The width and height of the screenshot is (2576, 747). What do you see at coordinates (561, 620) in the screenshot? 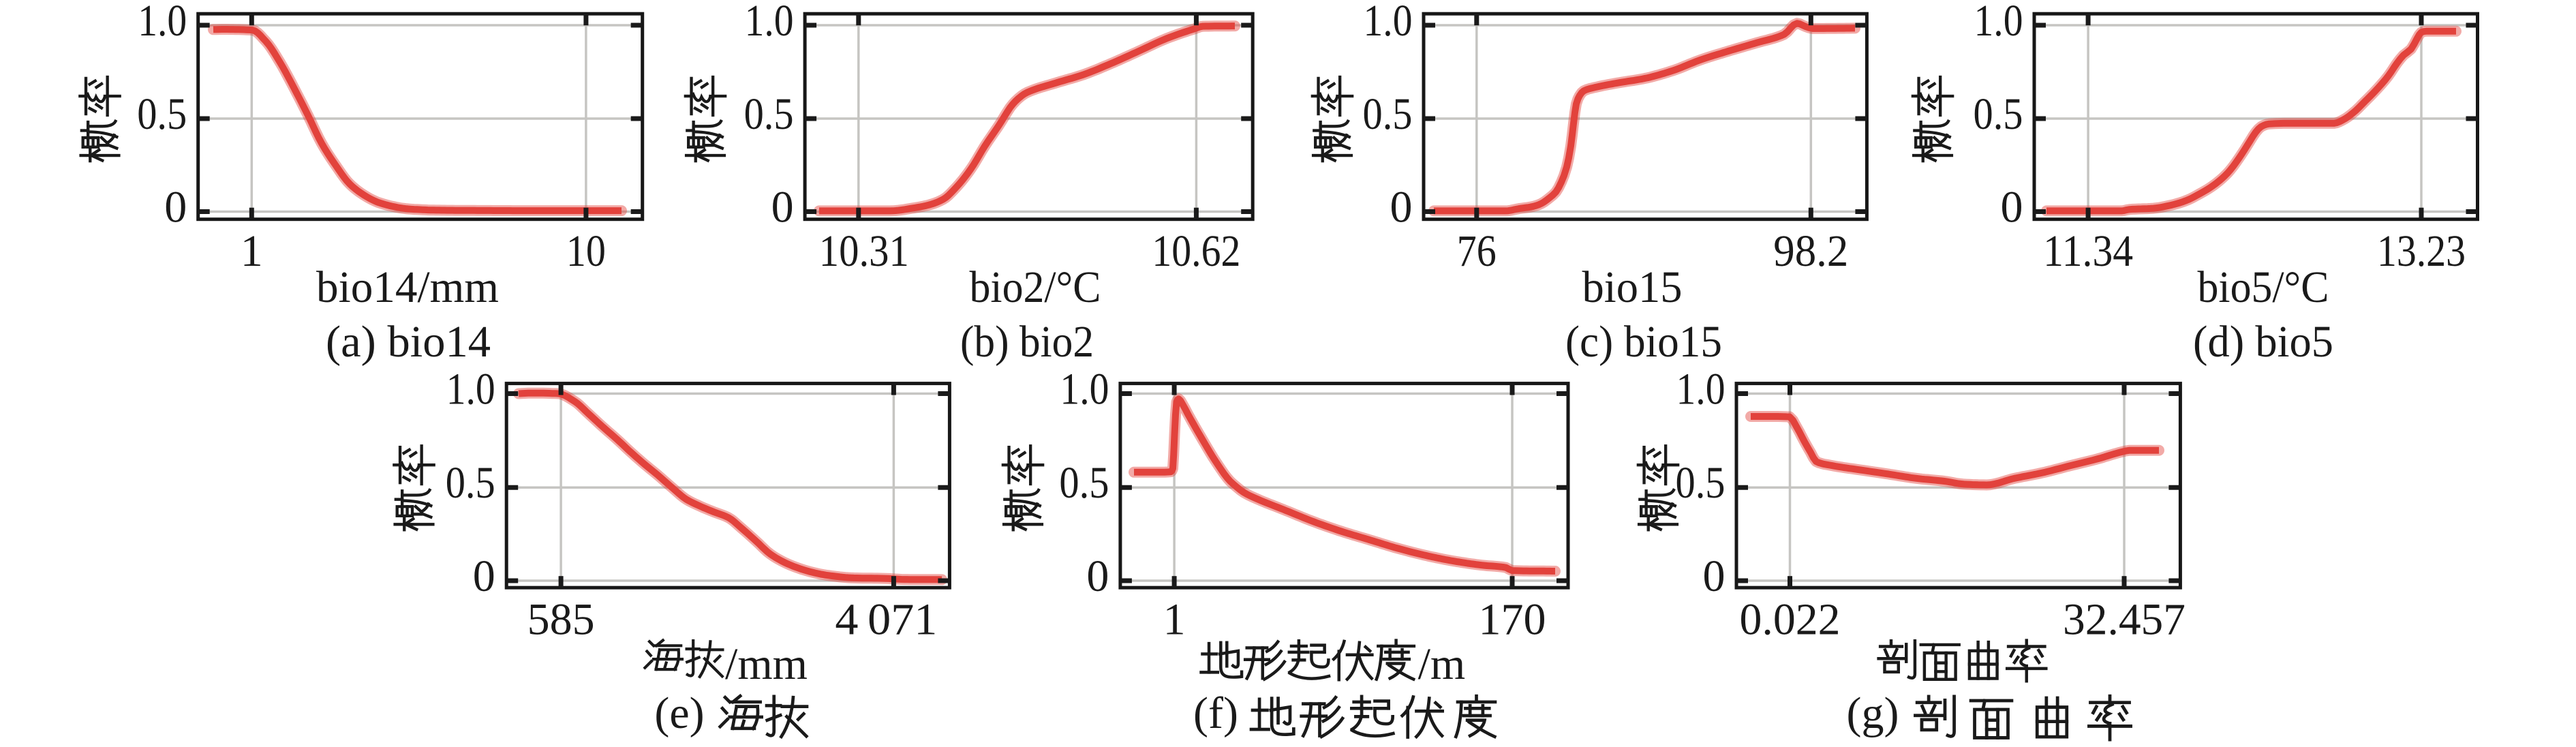
I see `svg-text: 585` at bounding box center [561, 620].